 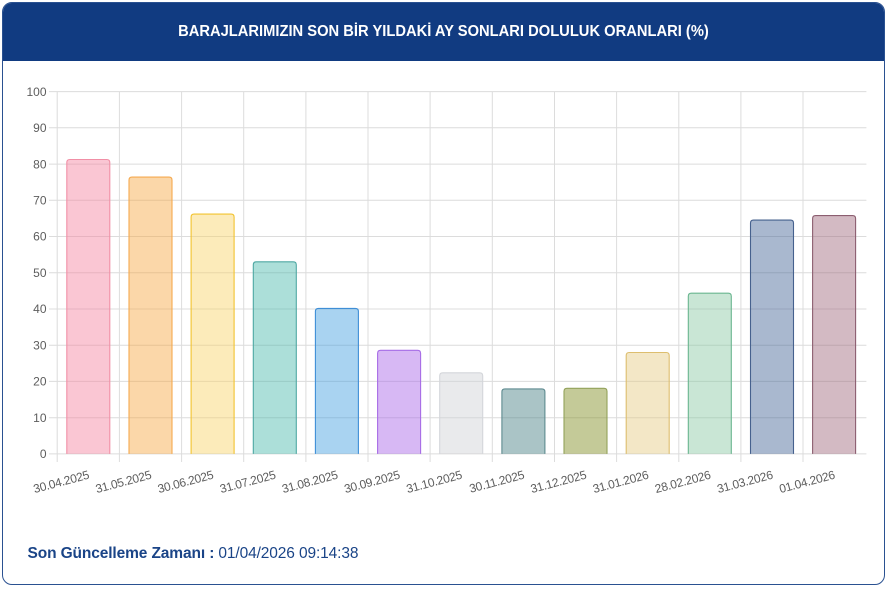 What do you see at coordinates (40, 128) in the screenshot?
I see `svg-text: 90` at bounding box center [40, 128].